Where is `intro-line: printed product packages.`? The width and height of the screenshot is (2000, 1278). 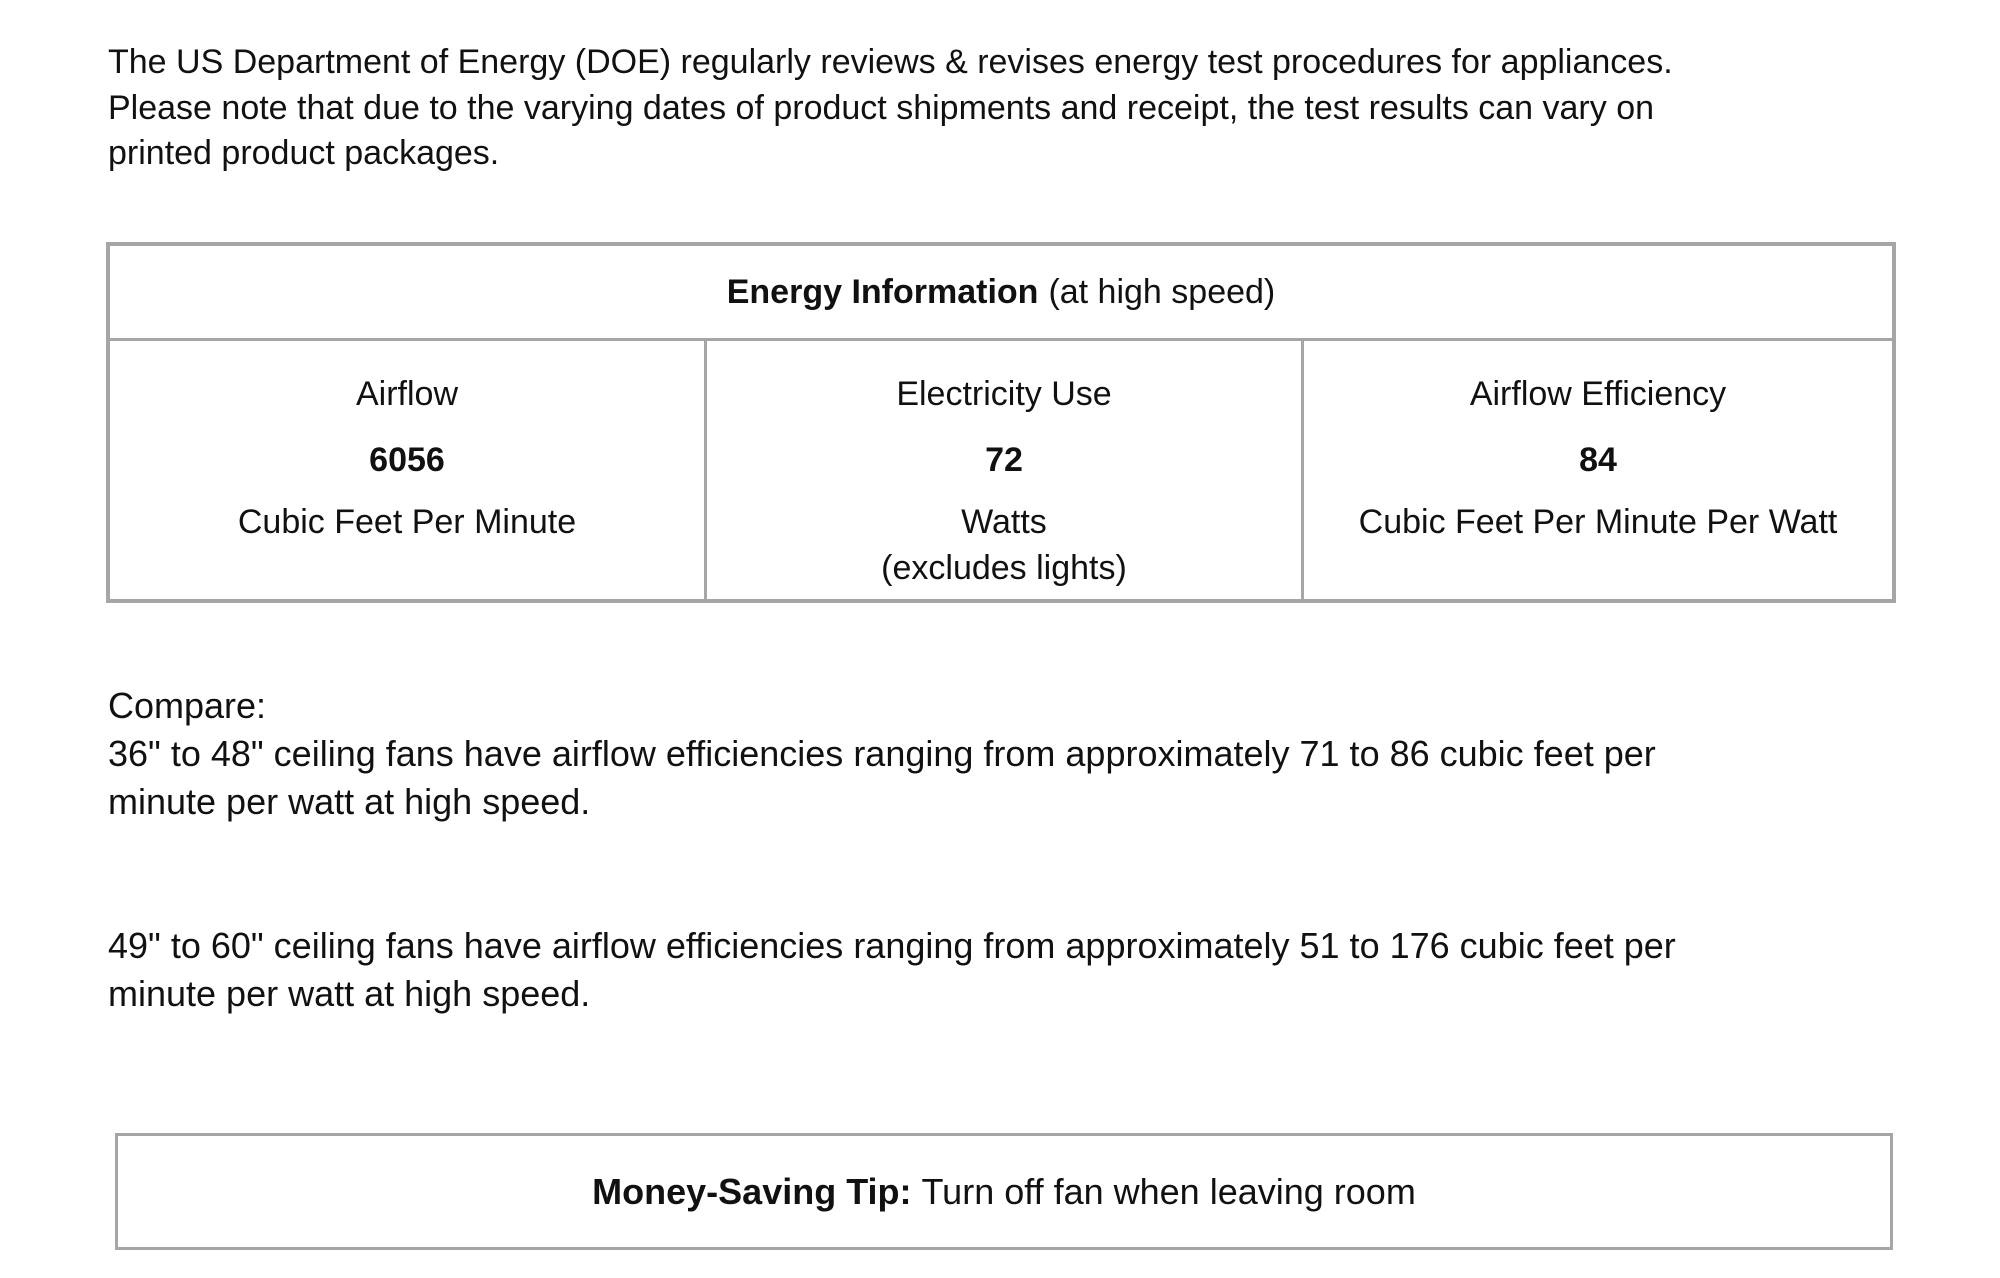
intro-line: printed product packages. is located at coordinates (304, 153).